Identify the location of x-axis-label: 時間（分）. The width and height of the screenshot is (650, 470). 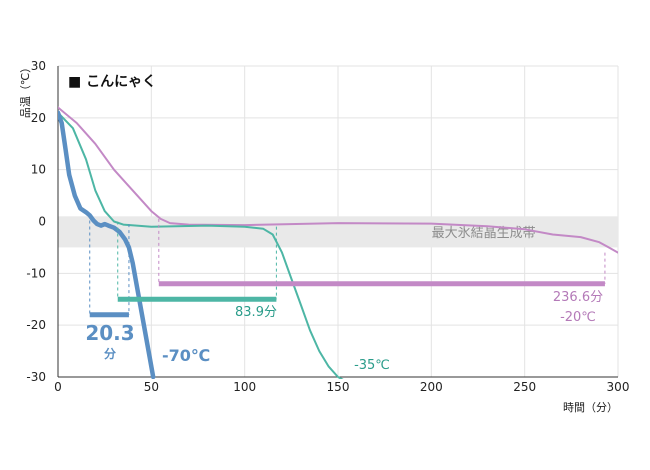
(590, 407).